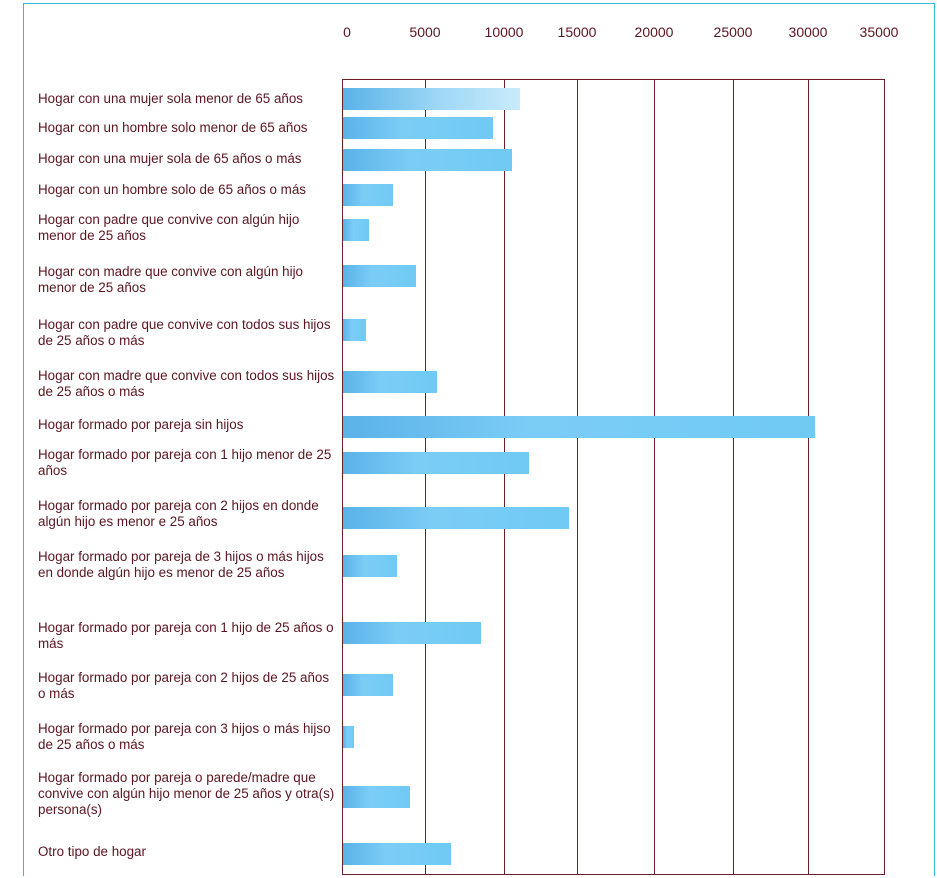 The height and width of the screenshot is (878, 937). I want to click on x-tick-label: 25000, so click(733, 32).